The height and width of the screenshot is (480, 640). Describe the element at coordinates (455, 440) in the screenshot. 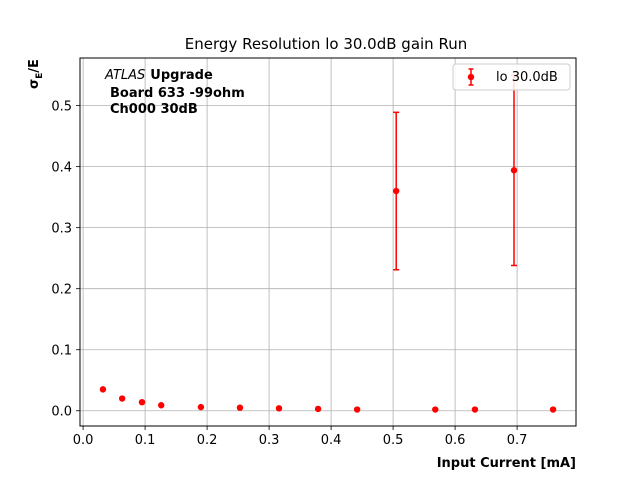

I see `x-tick-label: 0.6` at that location.